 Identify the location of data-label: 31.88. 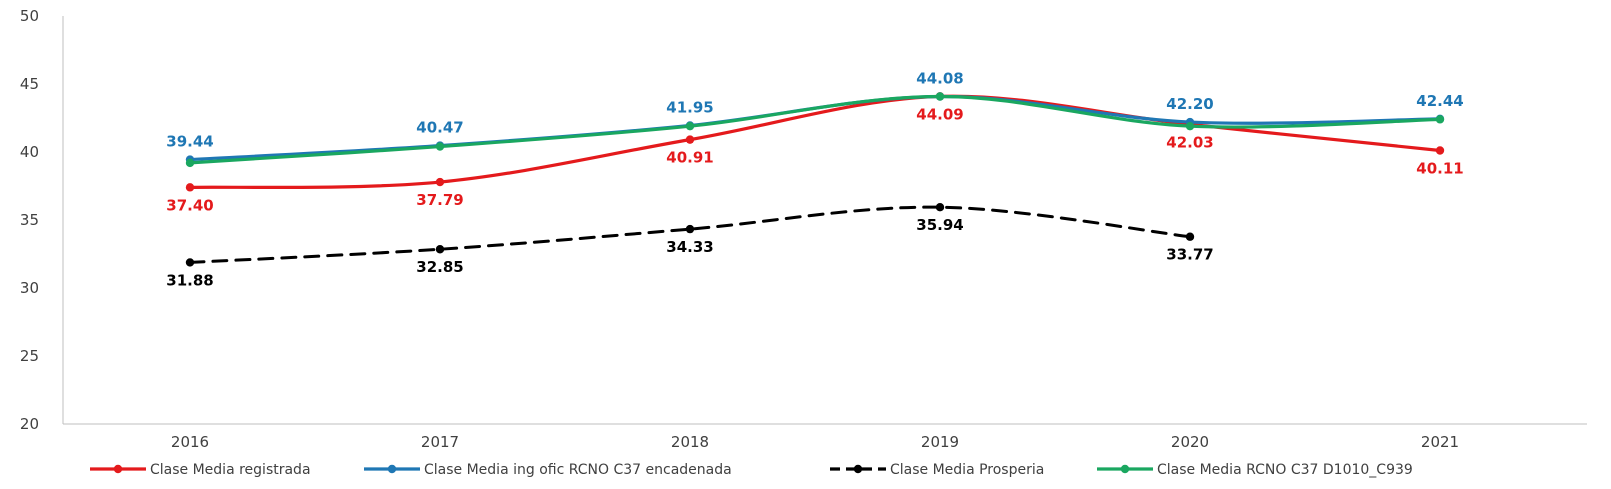
(189, 280).